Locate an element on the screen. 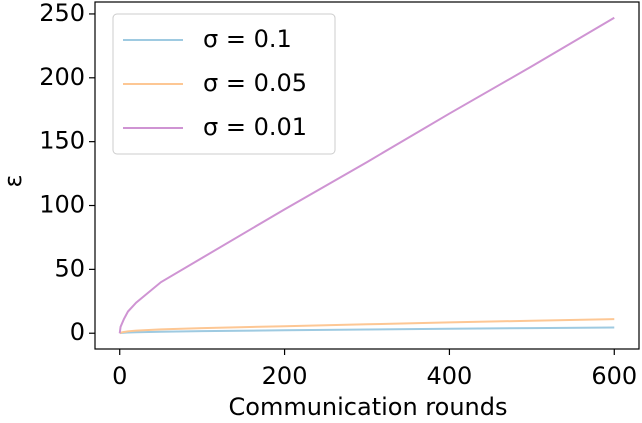  y-tick-label: 0 is located at coordinates (77, 332).